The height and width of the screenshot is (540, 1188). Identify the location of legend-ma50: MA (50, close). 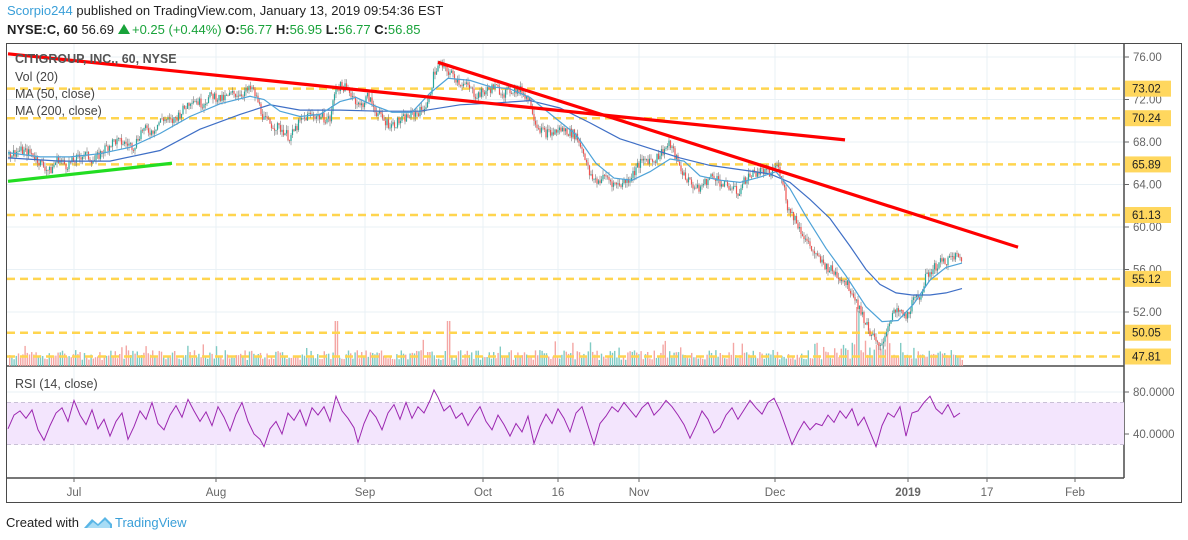
(55, 94).